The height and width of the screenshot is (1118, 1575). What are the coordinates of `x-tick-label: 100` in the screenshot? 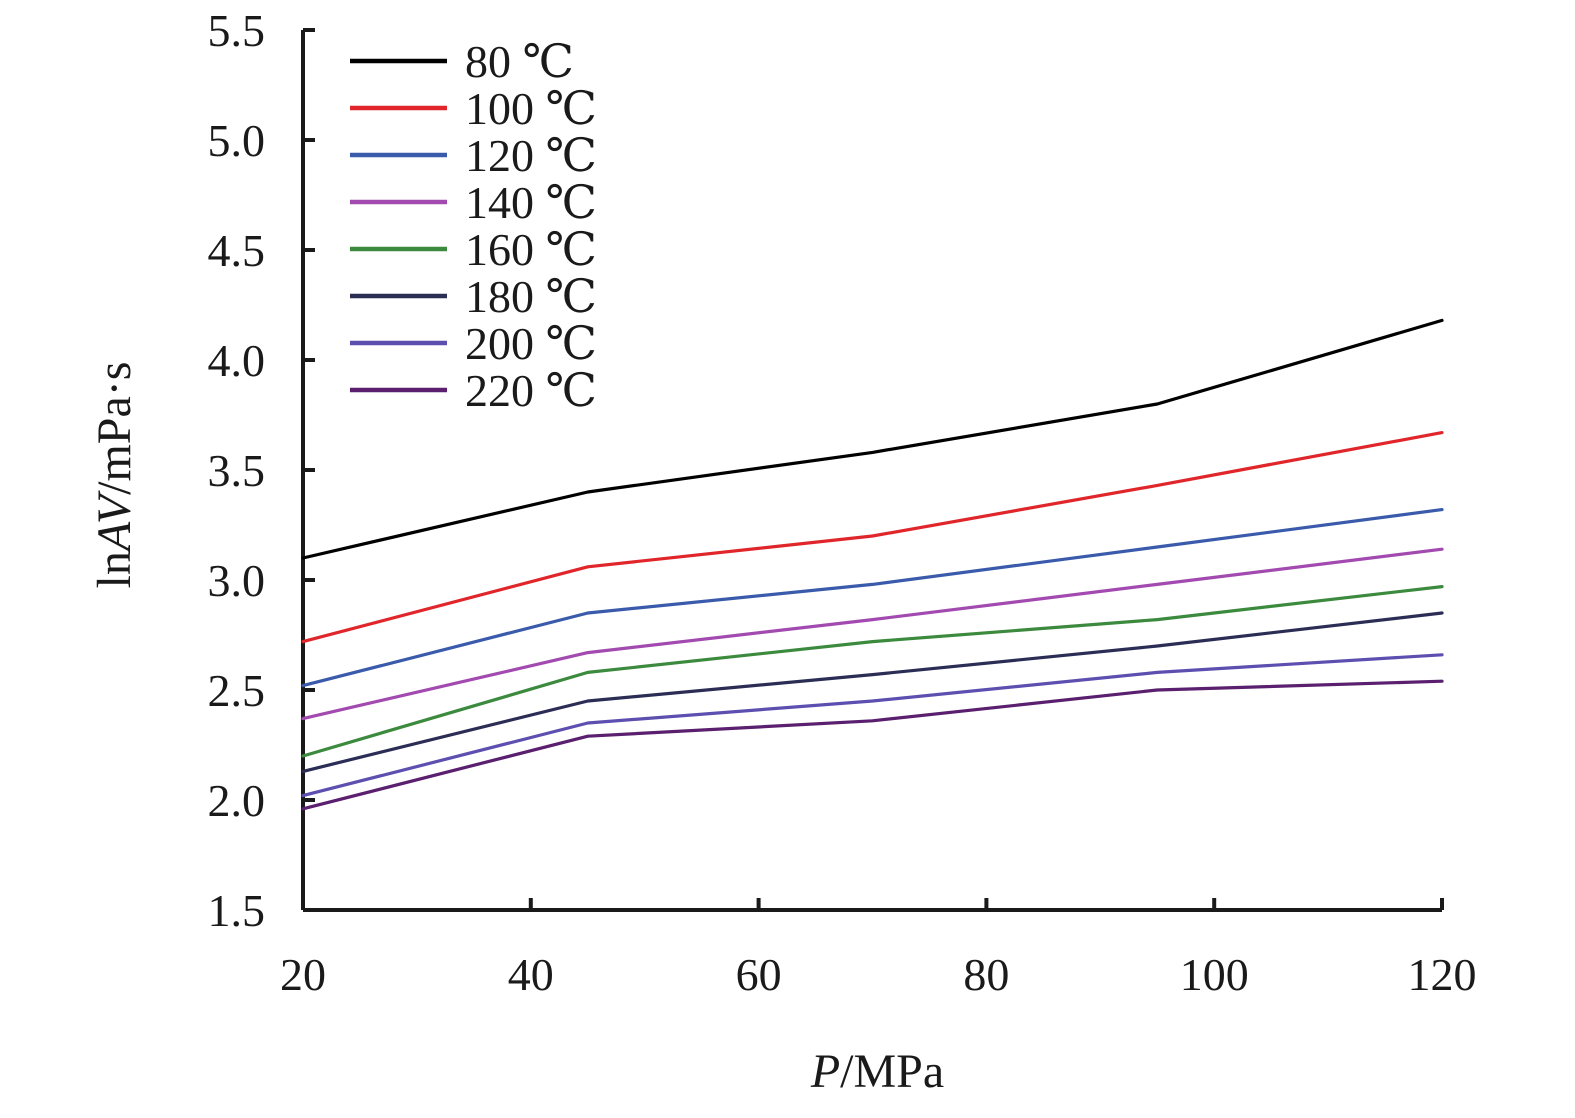 It's located at (1214, 974).